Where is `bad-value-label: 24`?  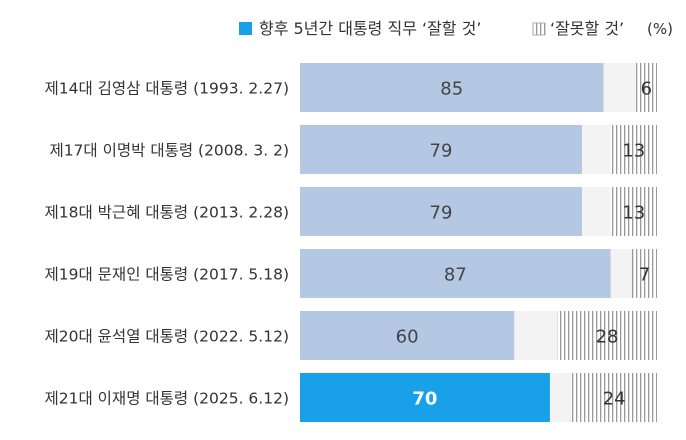
bad-value-label: 24 is located at coordinates (614, 399).